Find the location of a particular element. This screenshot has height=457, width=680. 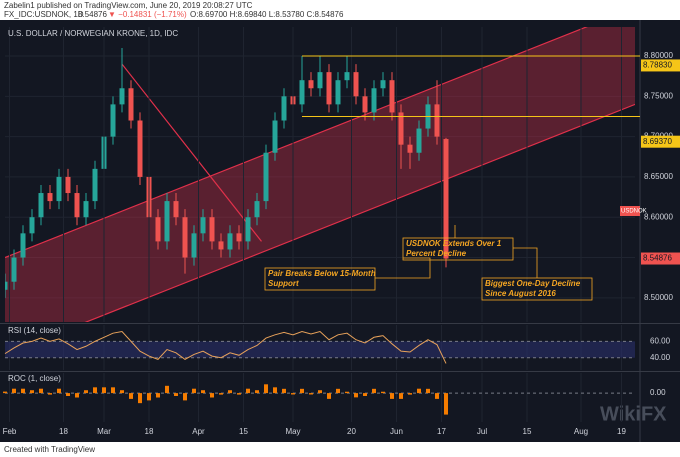

x-tick-label: 17 is located at coordinates (441, 431).